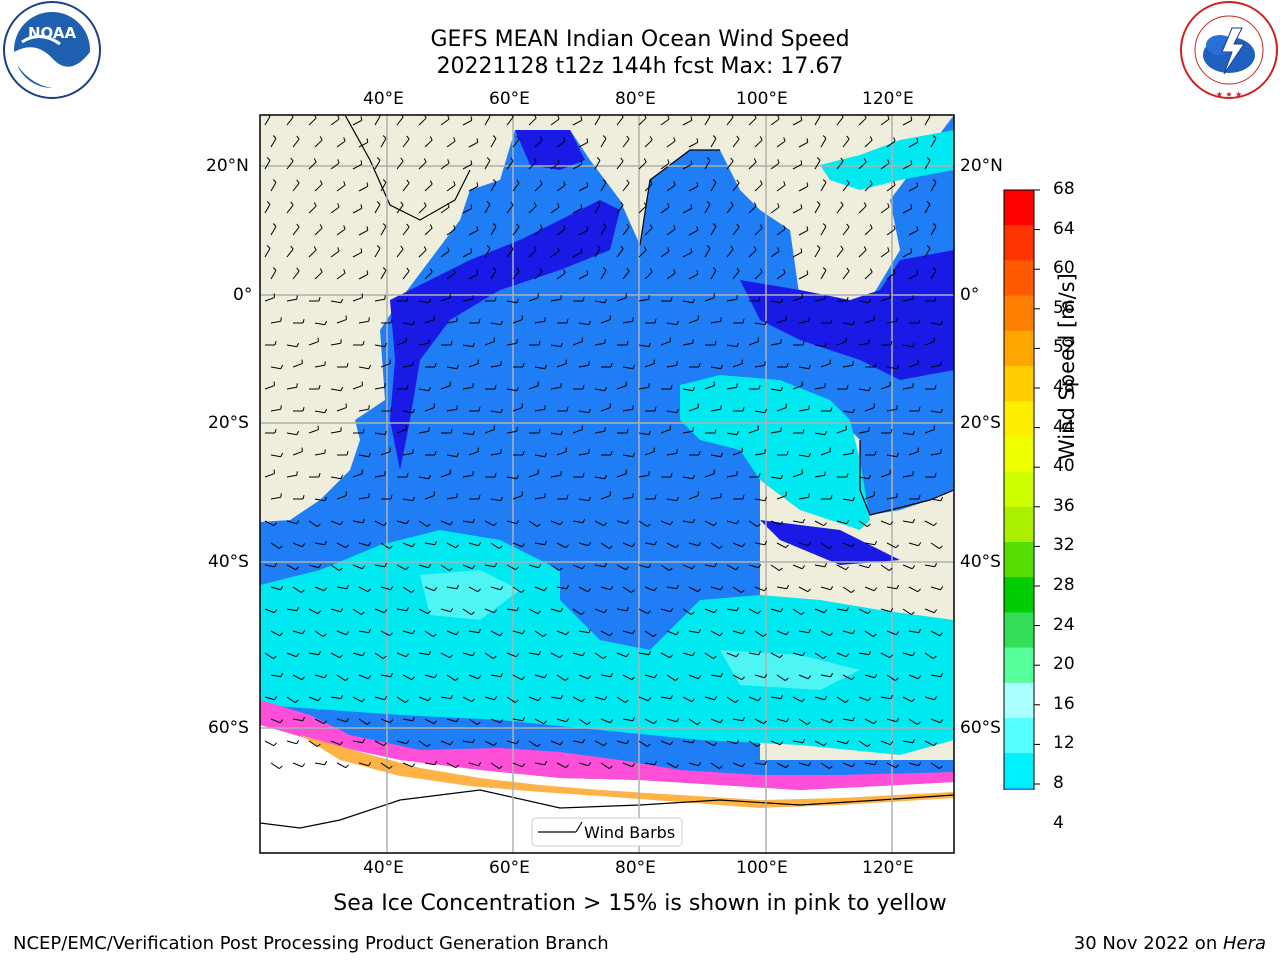 The image size is (1280, 960). What do you see at coordinates (1019, 630) in the screenshot?
I see `colorbar-segment` at bounding box center [1019, 630].